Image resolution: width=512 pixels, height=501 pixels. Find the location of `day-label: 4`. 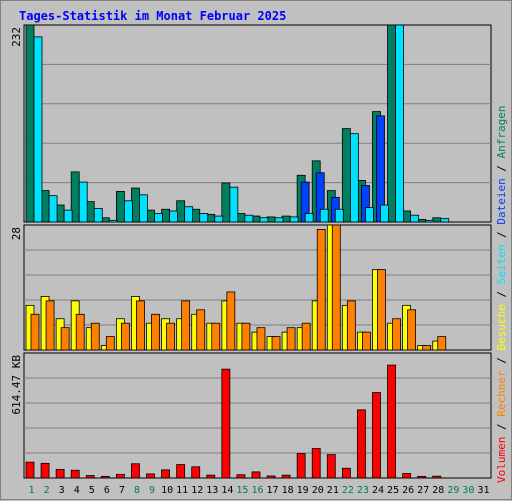

day-label: 4 is located at coordinates (77, 490).